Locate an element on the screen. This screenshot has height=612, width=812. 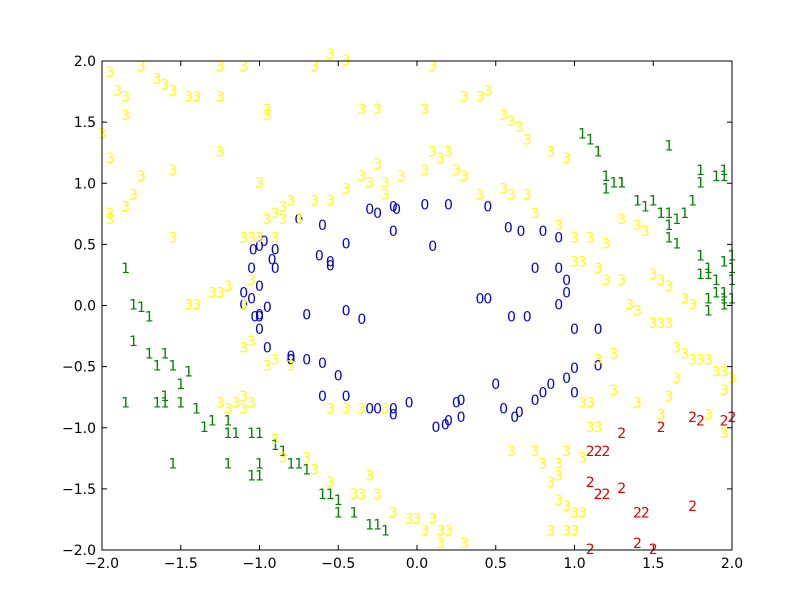
point-label-3-125: 3 is located at coordinates (228, 409).